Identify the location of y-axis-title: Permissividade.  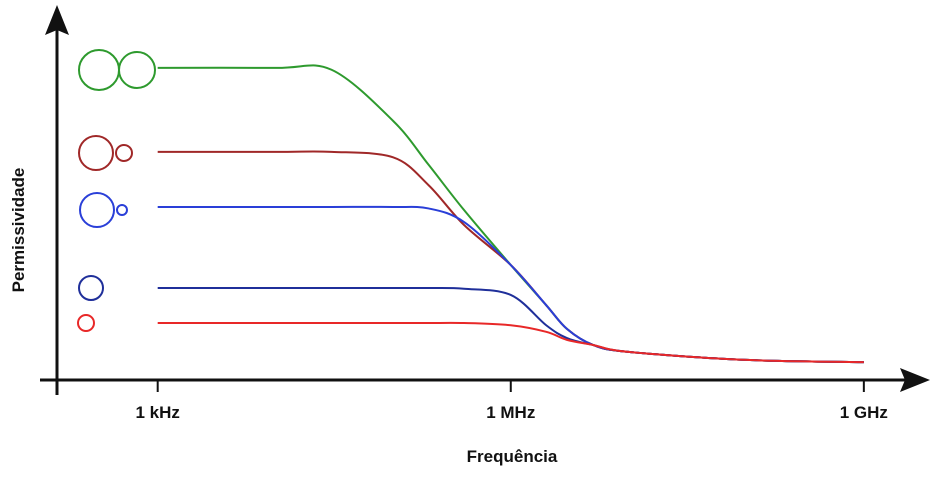
(18, 230).